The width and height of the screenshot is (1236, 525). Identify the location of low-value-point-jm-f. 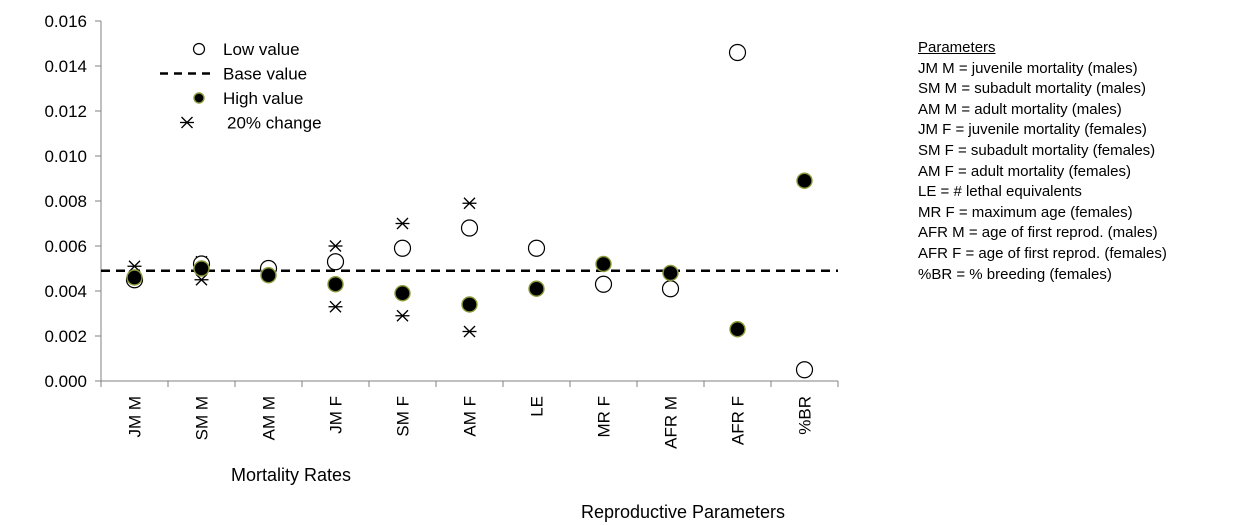
(335, 262).